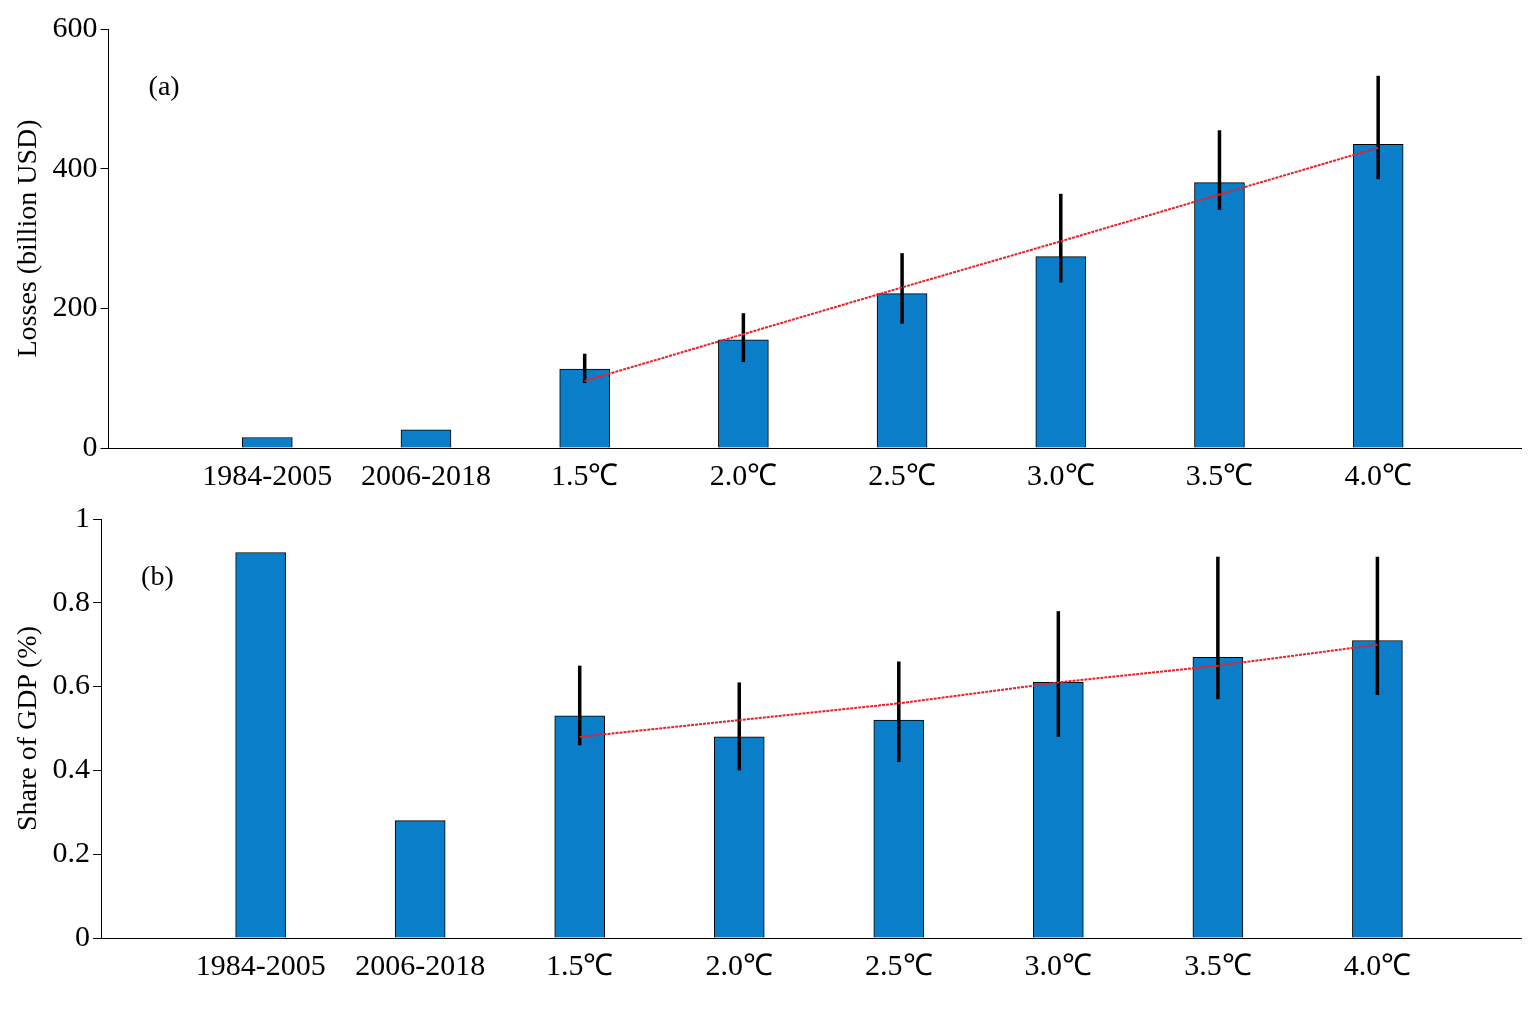 Image resolution: width=1536 pixels, height=1009 pixels. I want to click on annotation: (b), so click(157, 576).